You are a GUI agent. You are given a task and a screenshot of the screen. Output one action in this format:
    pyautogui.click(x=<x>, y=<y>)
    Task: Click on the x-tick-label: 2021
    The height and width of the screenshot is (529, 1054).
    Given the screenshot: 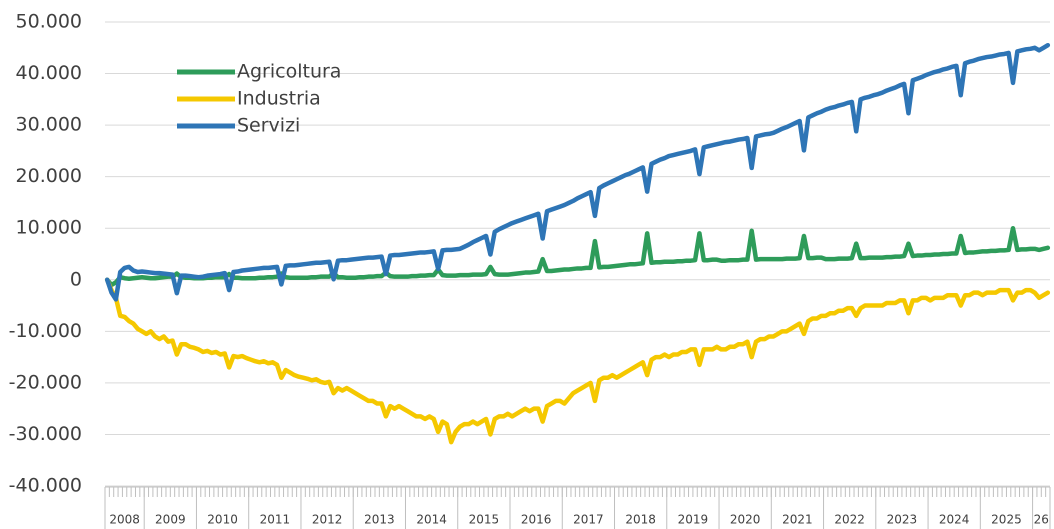 What is the action you would take?
    pyautogui.click(x=797, y=520)
    